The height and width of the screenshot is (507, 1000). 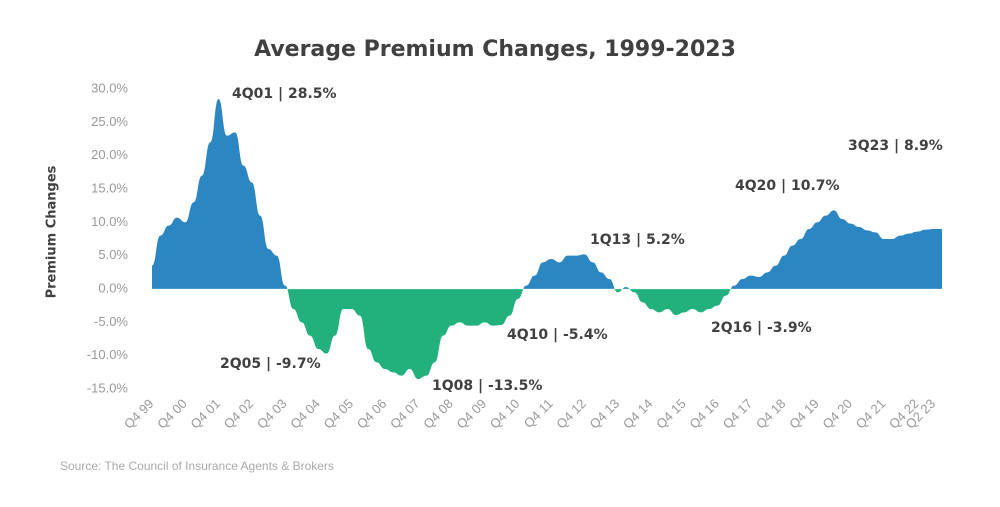 I want to click on x-tick-label: Q4 03, so click(x=272, y=414).